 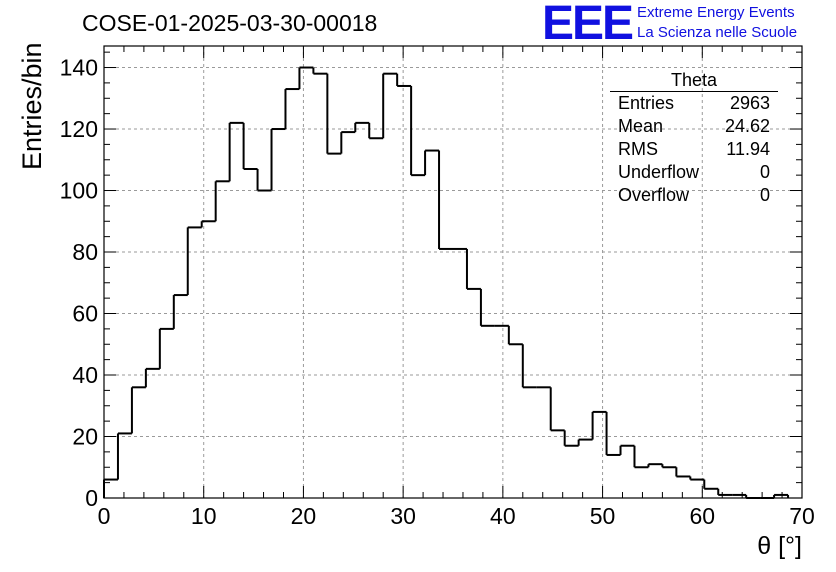 I want to click on stats-value: 11.94, so click(x=748, y=149).